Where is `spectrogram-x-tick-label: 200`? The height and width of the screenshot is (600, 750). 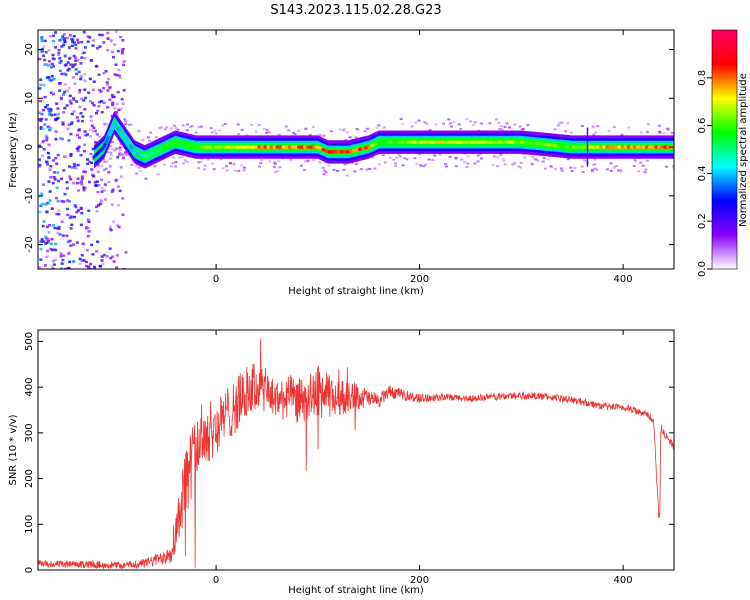
spectrogram-x-tick-label: 200 is located at coordinates (419, 279).